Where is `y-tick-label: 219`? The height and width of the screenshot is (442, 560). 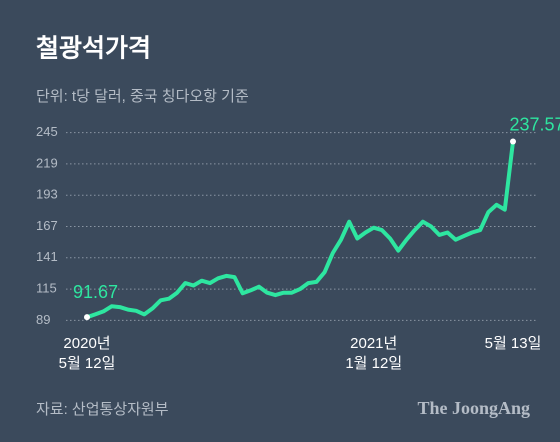
y-tick-label: 219 is located at coordinates (47, 162).